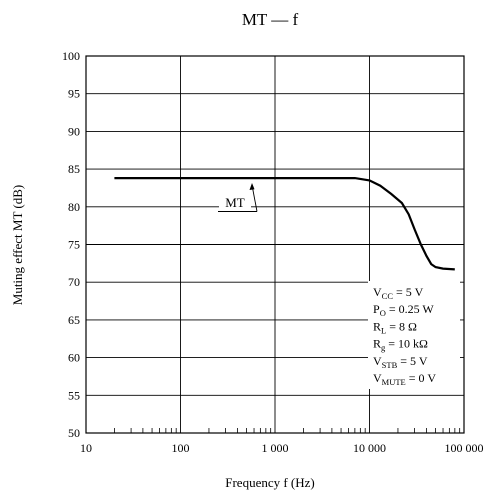 Image resolution: width=490 pixels, height=496 pixels. What do you see at coordinates (74, 358) in the screenshot?
I see `y-tick-label: 60` at bounding box center [74, 358].